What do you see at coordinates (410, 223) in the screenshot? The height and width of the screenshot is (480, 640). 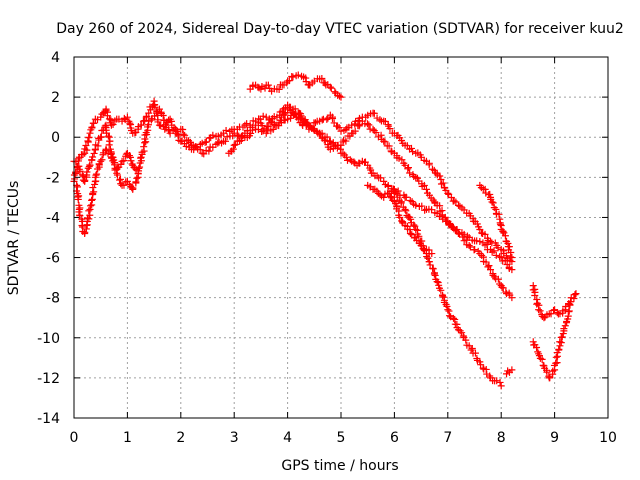 I see `series-trace-g` at bounding box center [410, 223].